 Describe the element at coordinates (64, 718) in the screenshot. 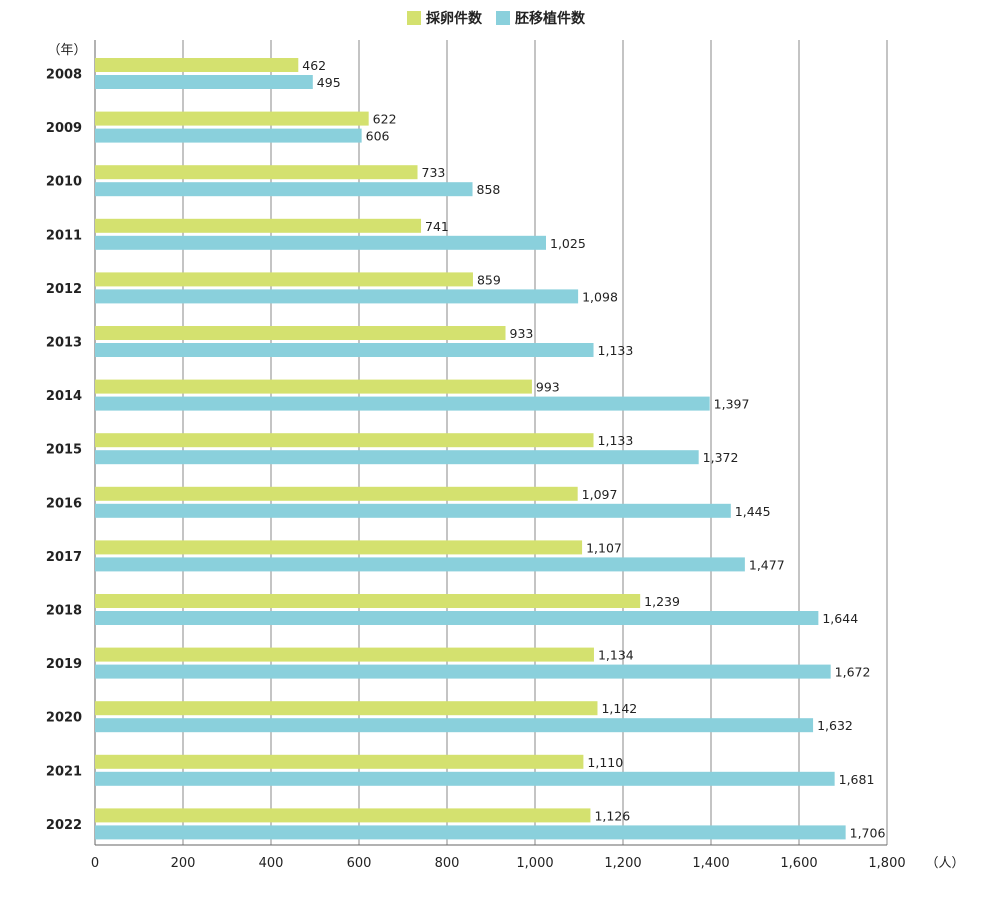

I see `category-label: 2020` at that location.